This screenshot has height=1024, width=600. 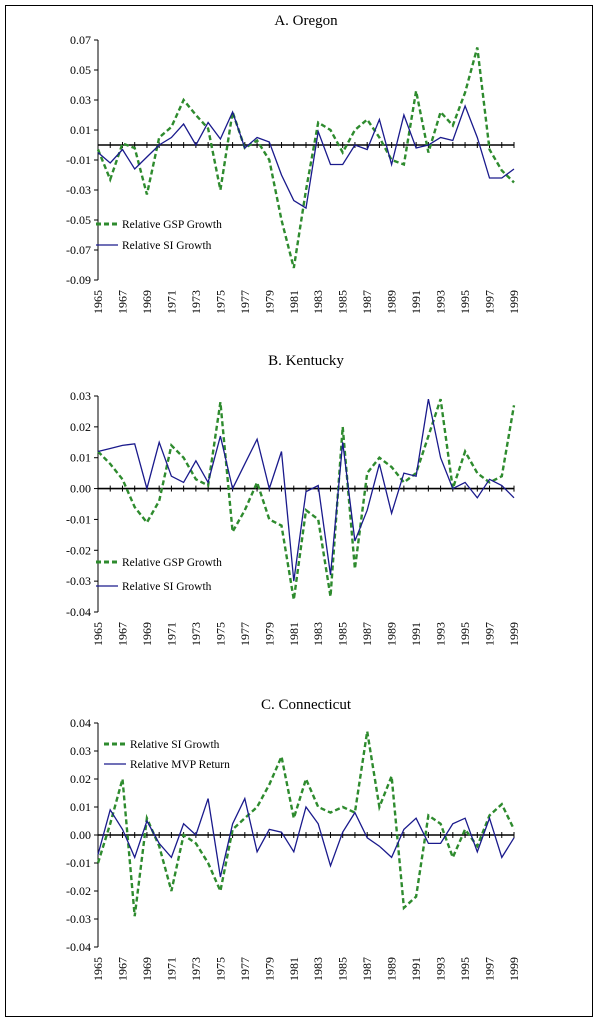 I want to click on y-tick-label: -0.09, so click(x=78, y=280).